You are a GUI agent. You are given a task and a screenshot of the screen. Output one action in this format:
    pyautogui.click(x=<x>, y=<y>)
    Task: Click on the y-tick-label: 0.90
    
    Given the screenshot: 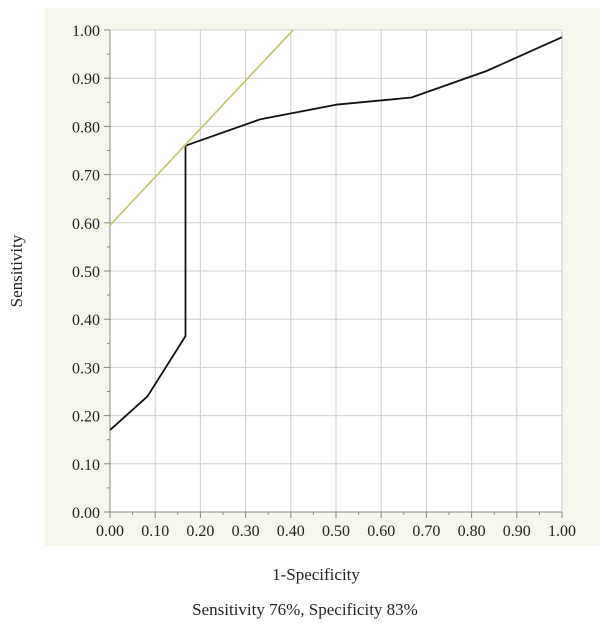 What is the action you would take?
    pyautogui.click(x=86, y=79)
    